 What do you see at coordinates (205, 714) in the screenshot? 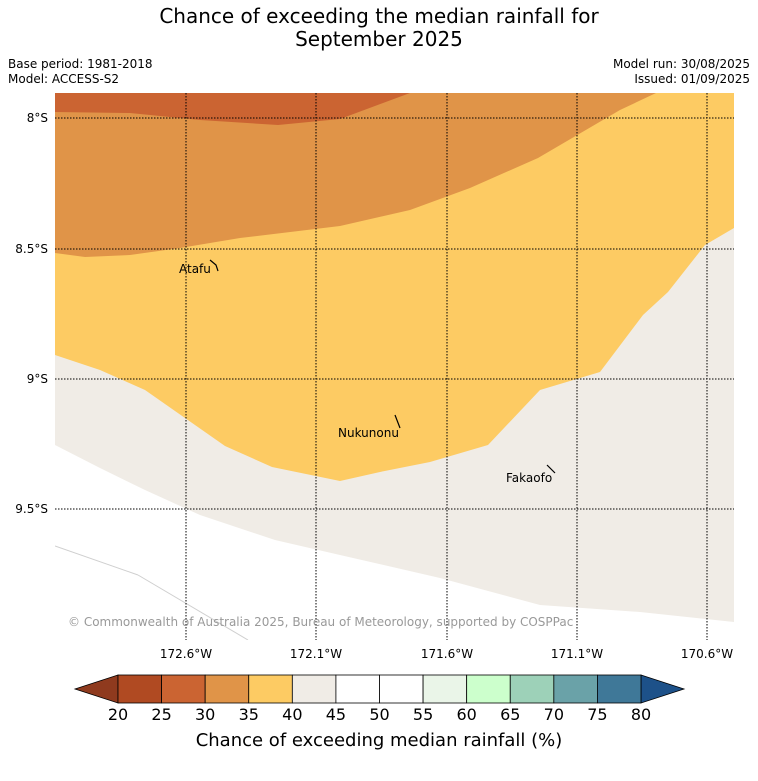
I see `colorbar-tick-label: 30` at bounding box center [205, 714].